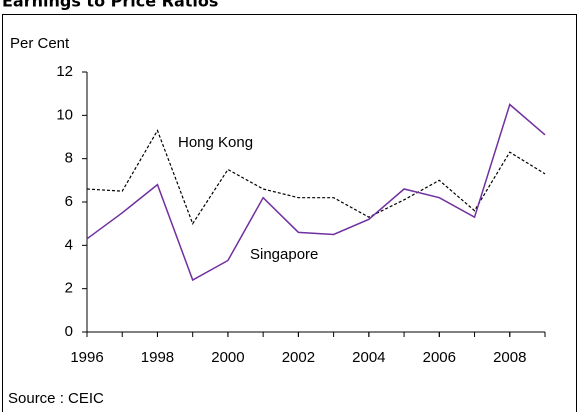  Describe the element at coordinates (439, 357) in the screenshot. I see `x-tick-label: 2006` at that location.